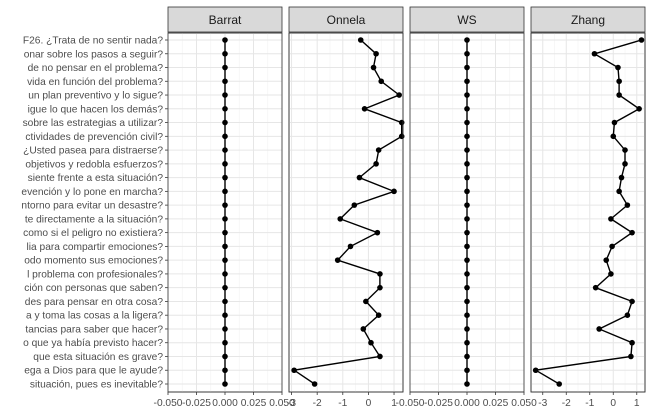  Describe the element at coordinates (588, 20) in the screenshot. I see `facet-title: Zhang` at that location.